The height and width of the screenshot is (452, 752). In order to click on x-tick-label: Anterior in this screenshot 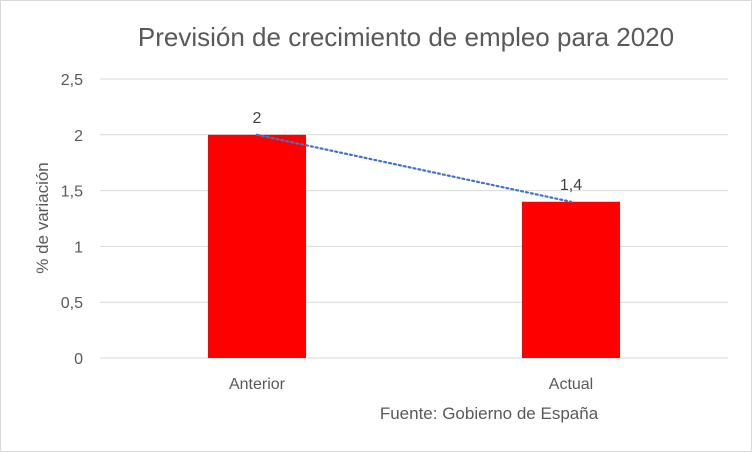, I will do `click(257, 384)`.